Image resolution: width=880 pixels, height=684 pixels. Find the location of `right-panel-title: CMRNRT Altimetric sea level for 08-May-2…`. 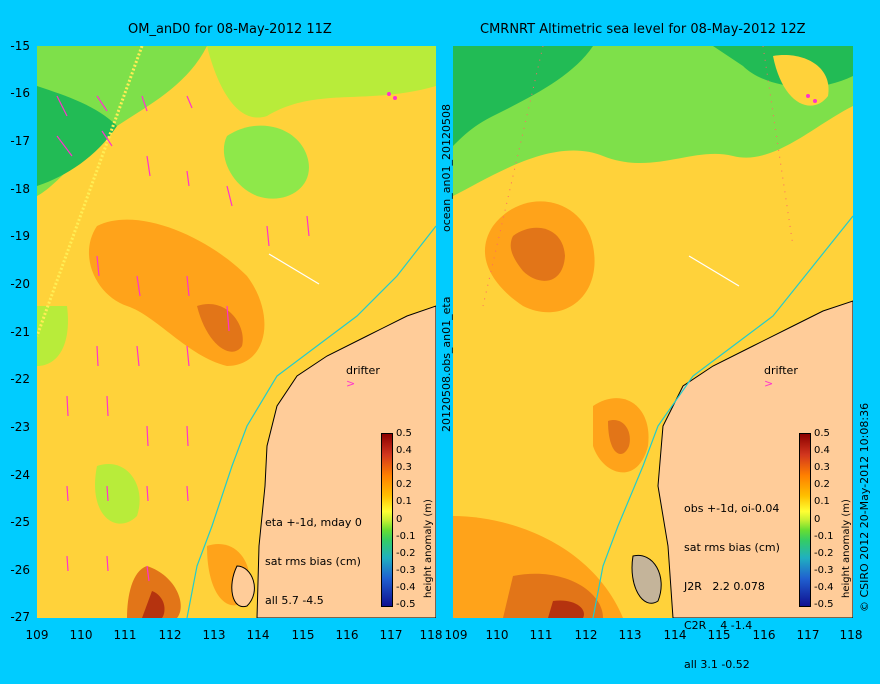

right-panel-title: CMRNRT Altimetric sea level for 08-May-2… is located at coordinates (643, 29).